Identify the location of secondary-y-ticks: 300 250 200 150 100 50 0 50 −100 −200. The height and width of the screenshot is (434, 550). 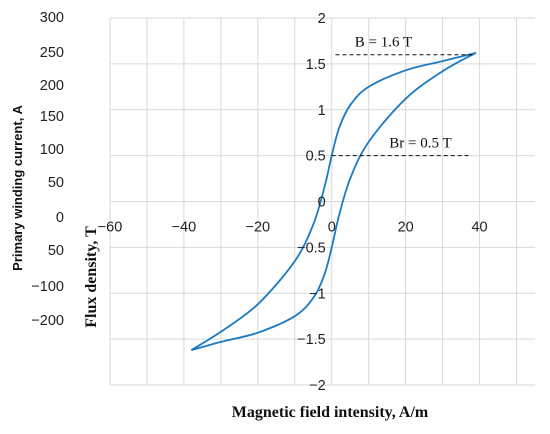
(47, 169).